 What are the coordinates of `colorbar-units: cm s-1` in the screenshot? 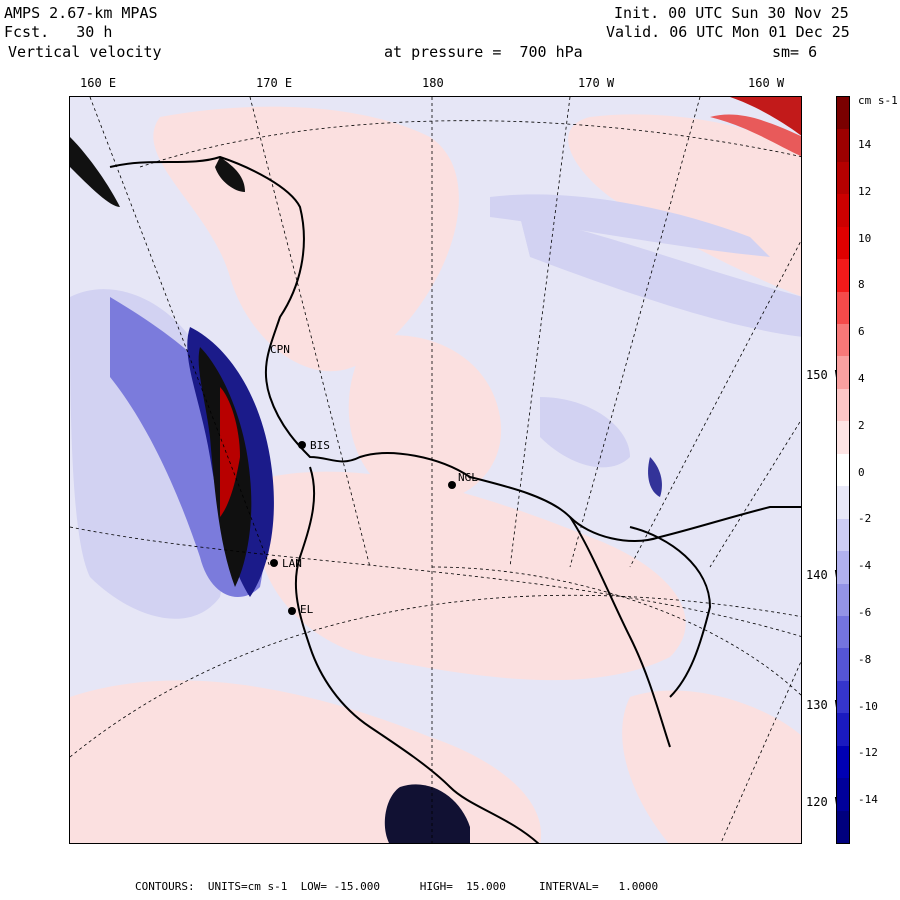 It's located at (878, 100).